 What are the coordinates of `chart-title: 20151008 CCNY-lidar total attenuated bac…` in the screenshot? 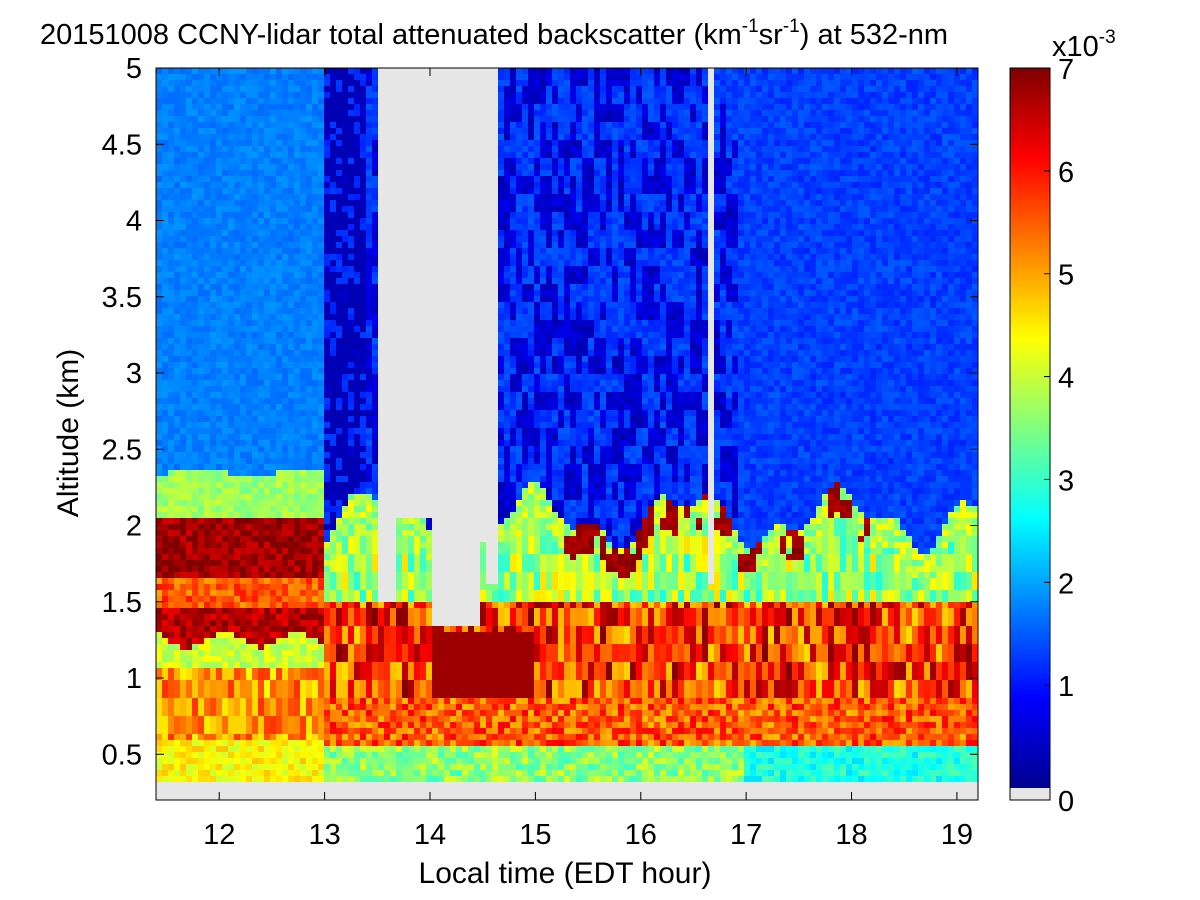 It's located at (494, 33).